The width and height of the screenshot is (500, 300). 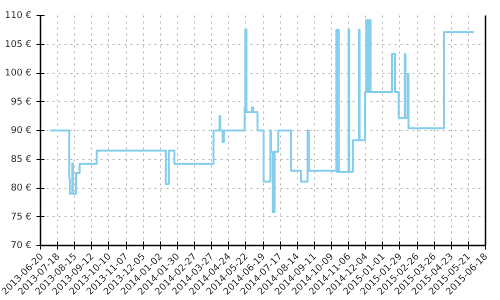 What do you see at coordinates (18, 44) in the screenshot?
I see `y-tick-label: 105 €` at bounding box center [18, 44].